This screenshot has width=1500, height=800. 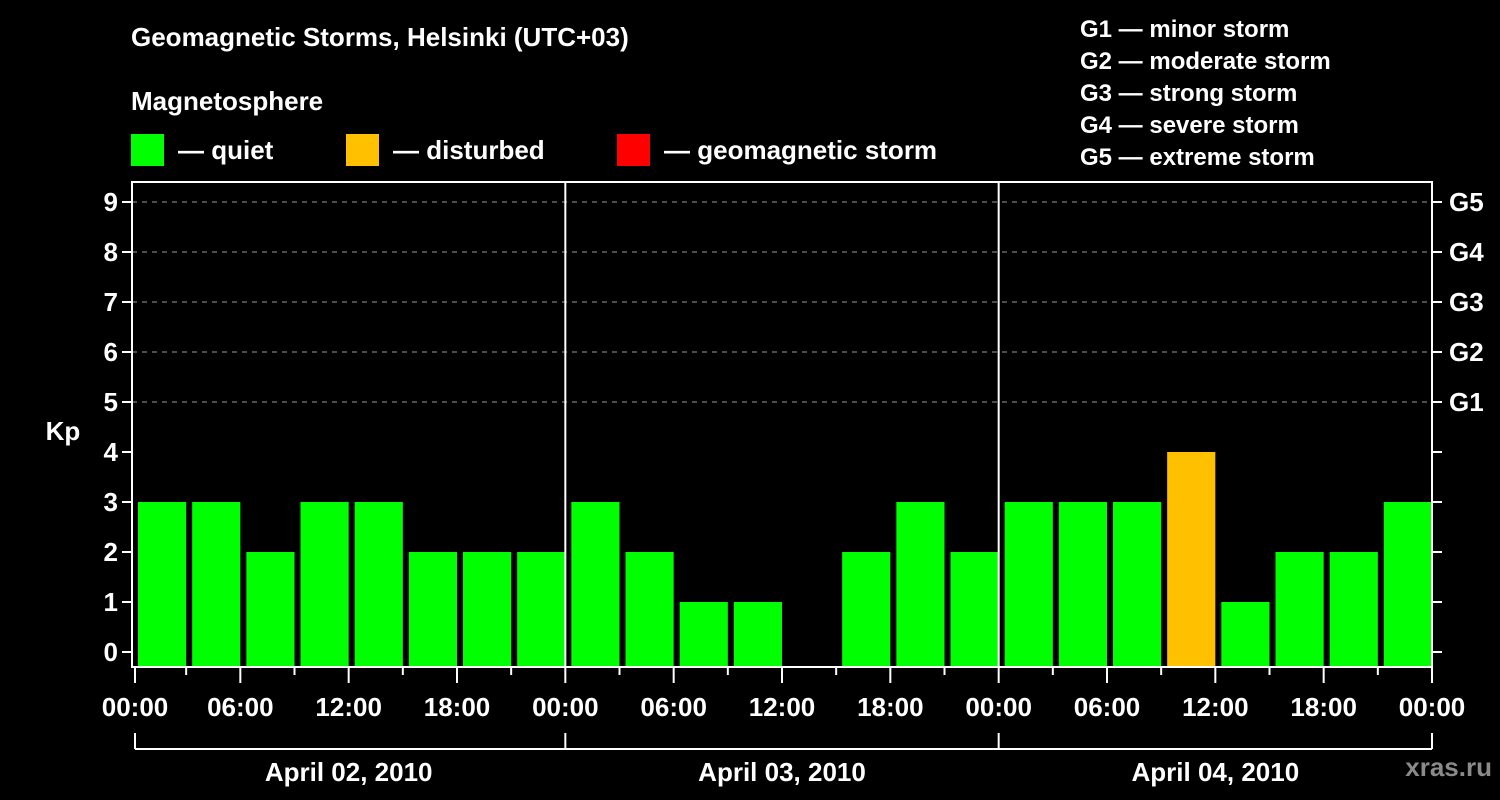 What do you see at coordinates (111, 402) in the screenshot?
I see `y-tick-label: 5` at bounding box center [111, 402].